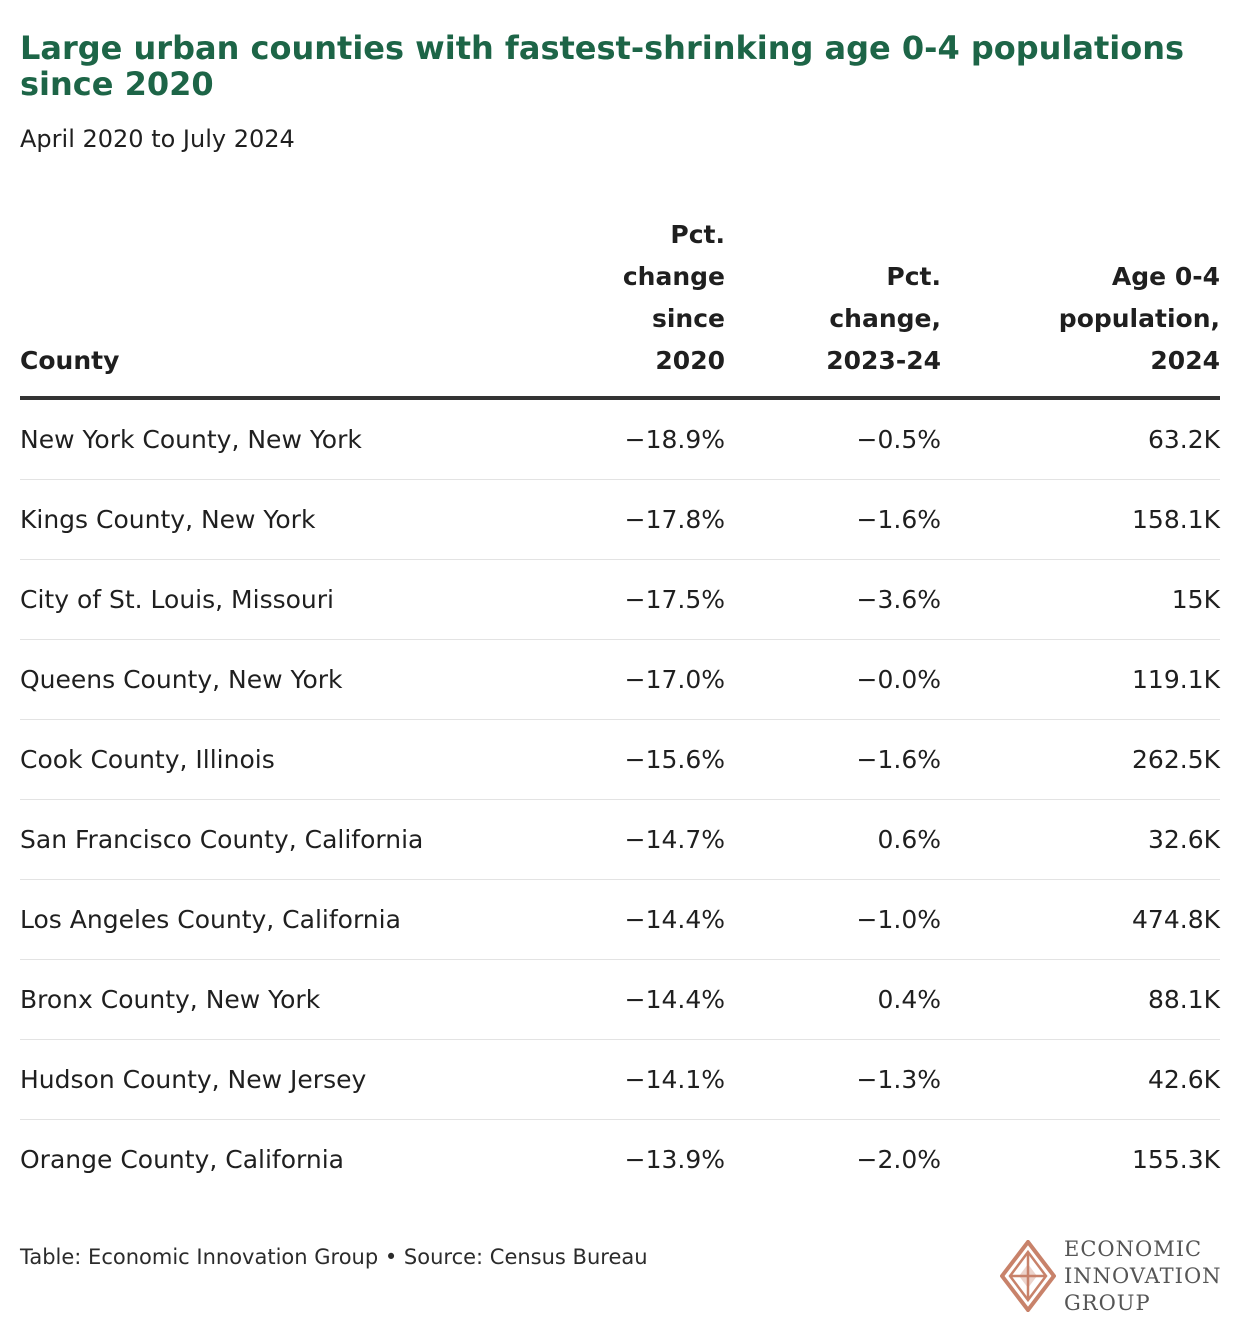 This screenshot has width=1240, height=1330. Describe the element at coordinates (652, 599) in the screenshot. I see `pct-change-since-2020-cell: −17.5%` at that location.